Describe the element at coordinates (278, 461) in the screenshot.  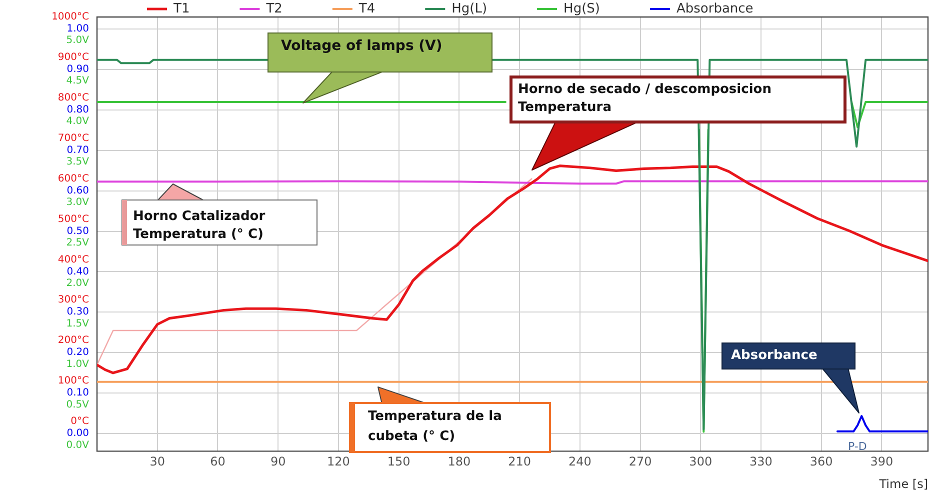
I see `x-tick-label: 90` at that location.